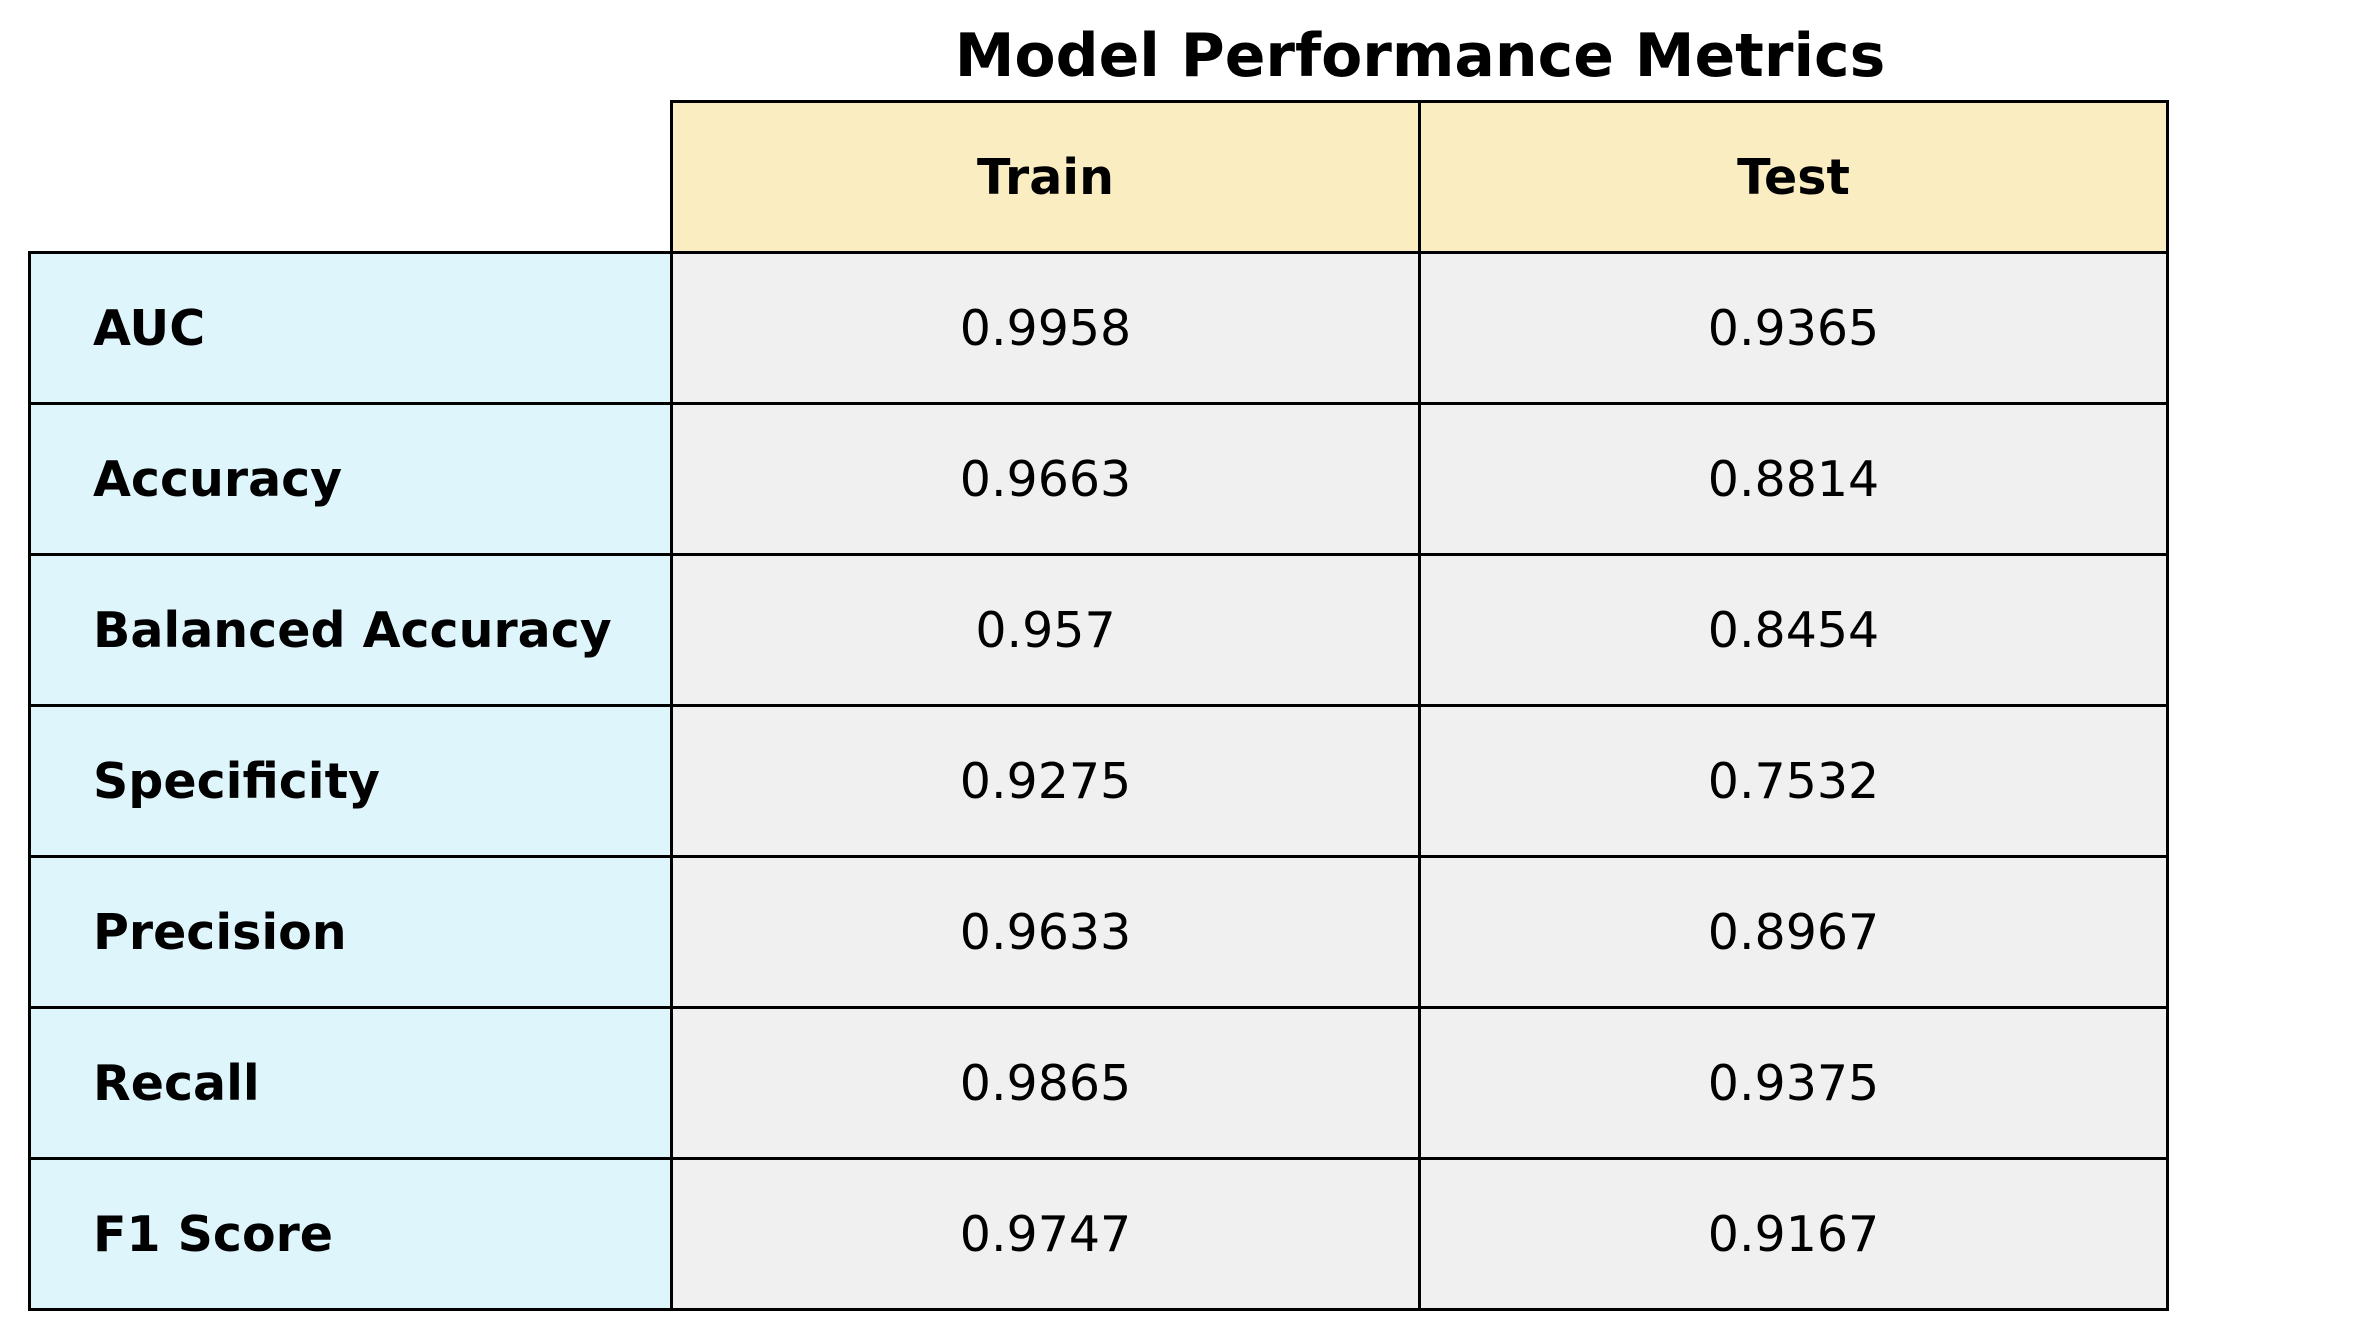 This screenshot has height=1331, width=2369. What do you see at coordinates (1045, 1234) in the screenshot?
I see `cell-f1-score-train: 0.9747` at bounding box center [1045, 1234].